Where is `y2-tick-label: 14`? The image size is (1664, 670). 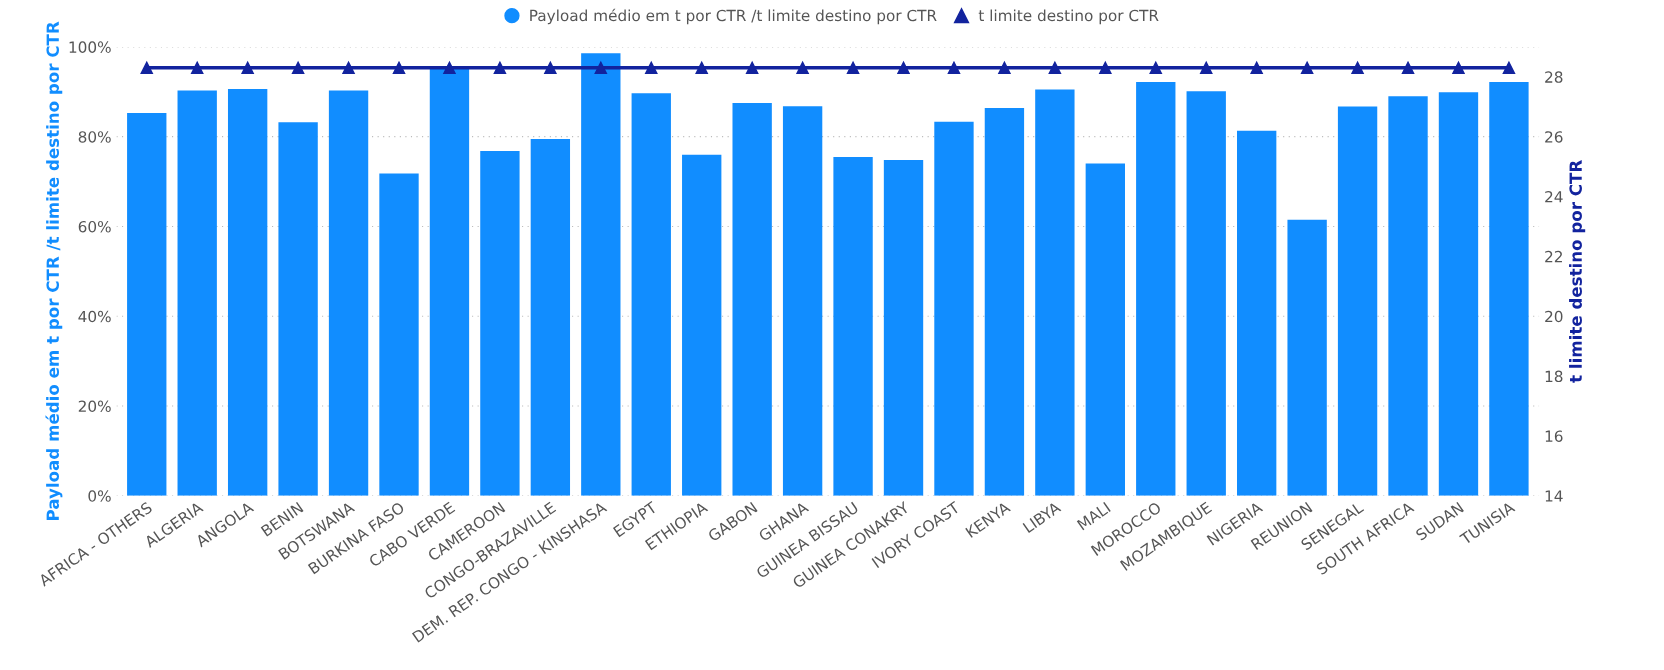
y2-tick-label: 14 is located at coordinates (1554, 496).